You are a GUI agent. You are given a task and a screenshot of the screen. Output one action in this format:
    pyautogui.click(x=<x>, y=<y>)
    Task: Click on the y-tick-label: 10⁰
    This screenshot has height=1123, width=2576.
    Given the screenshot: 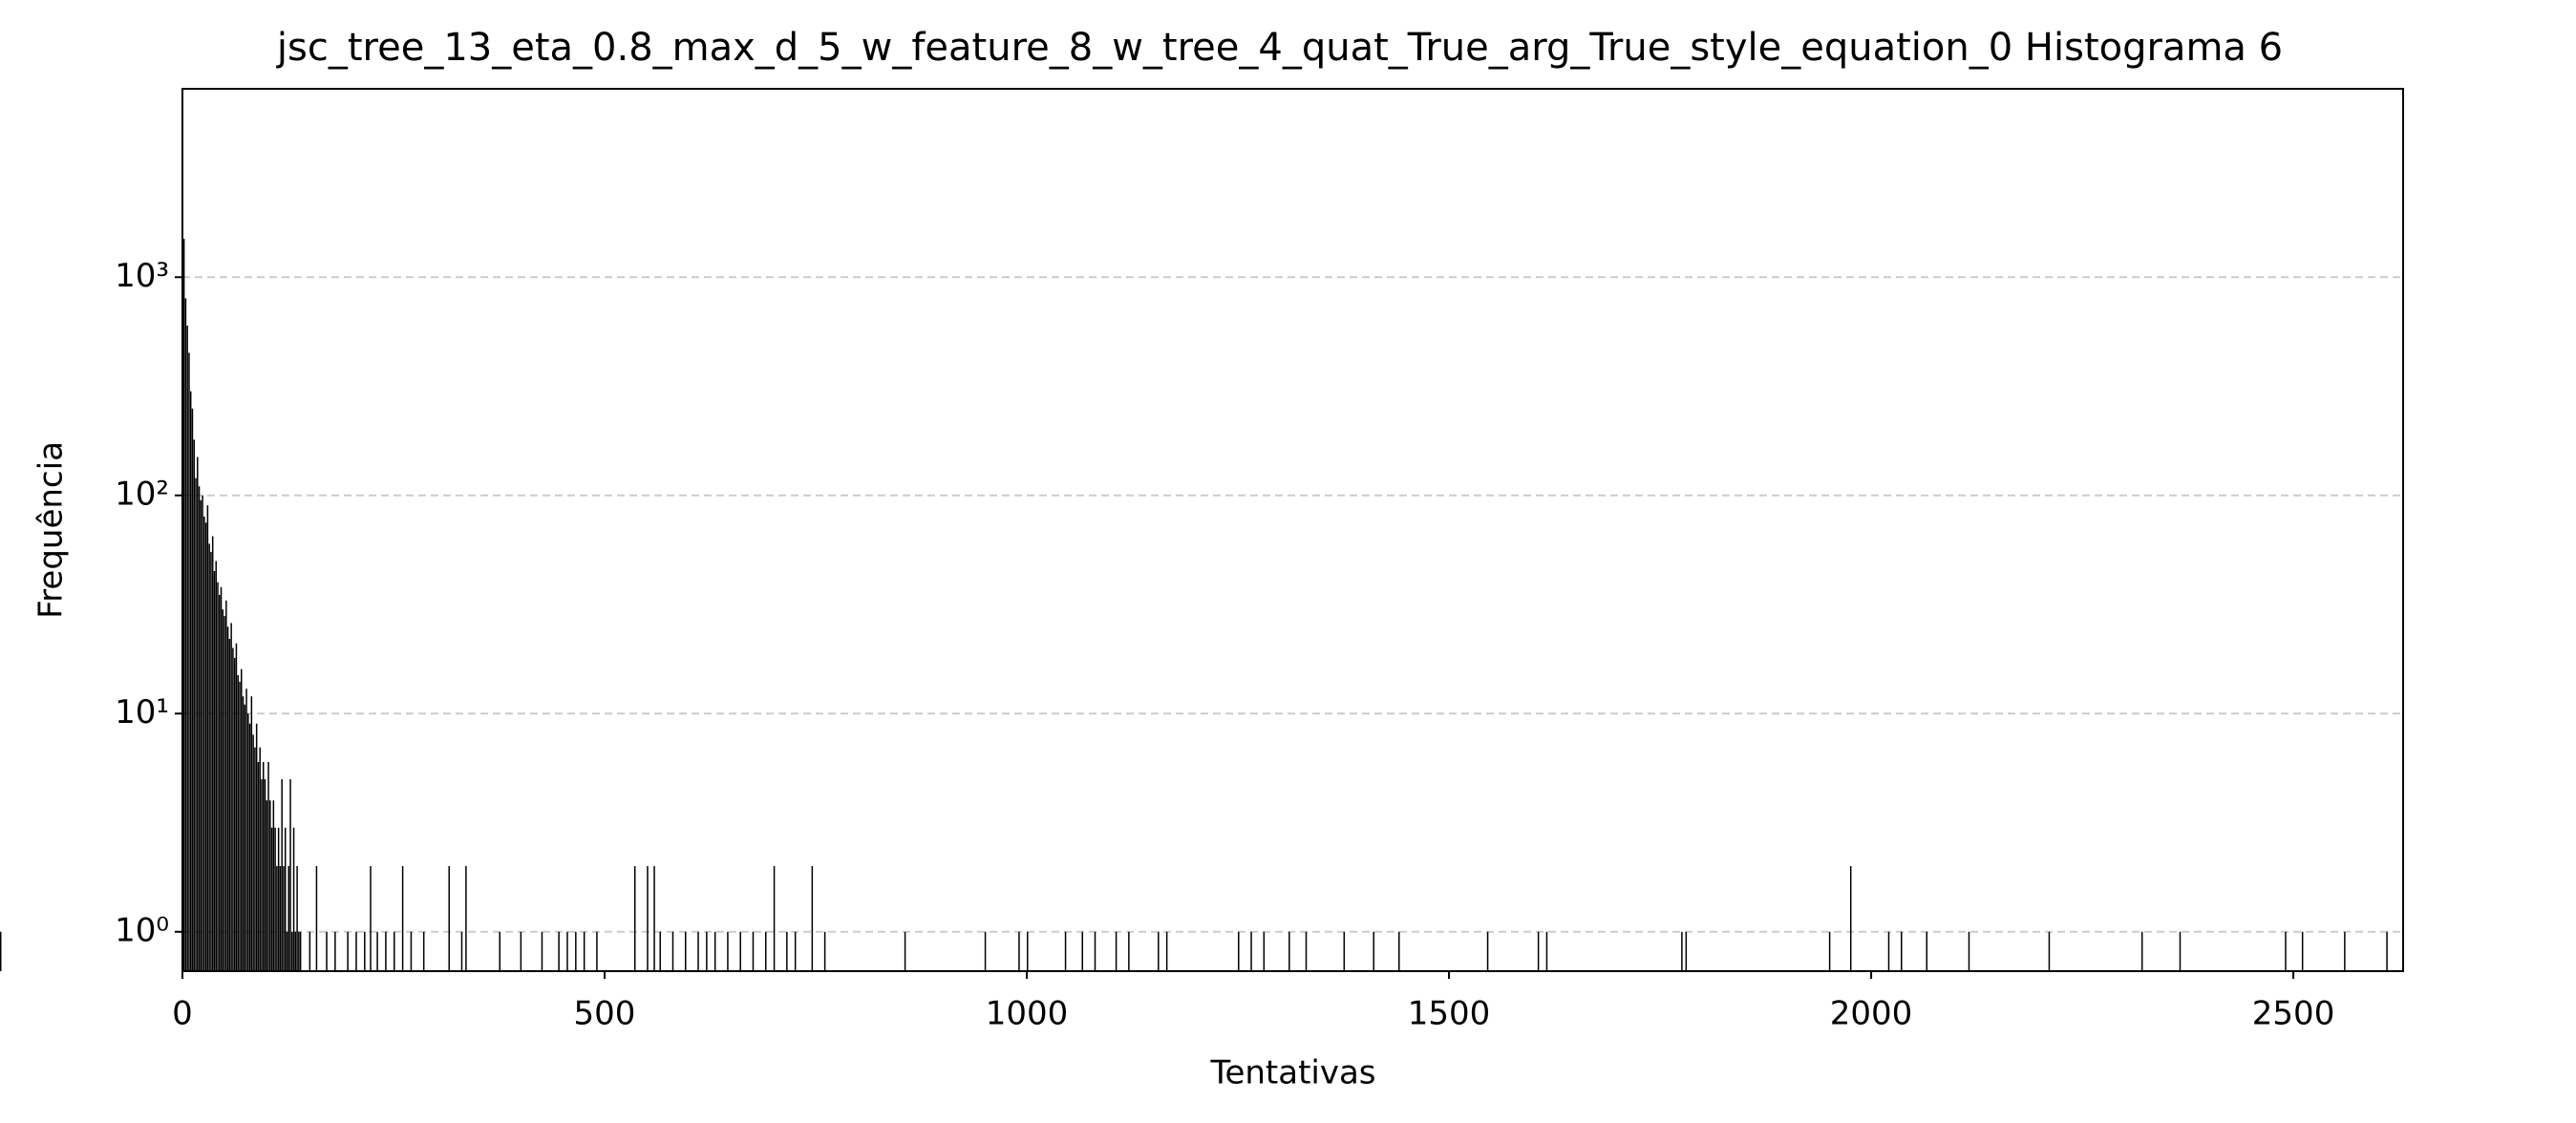 What is the action you would take?
    pyautogui.click(x=142, y=930)
    